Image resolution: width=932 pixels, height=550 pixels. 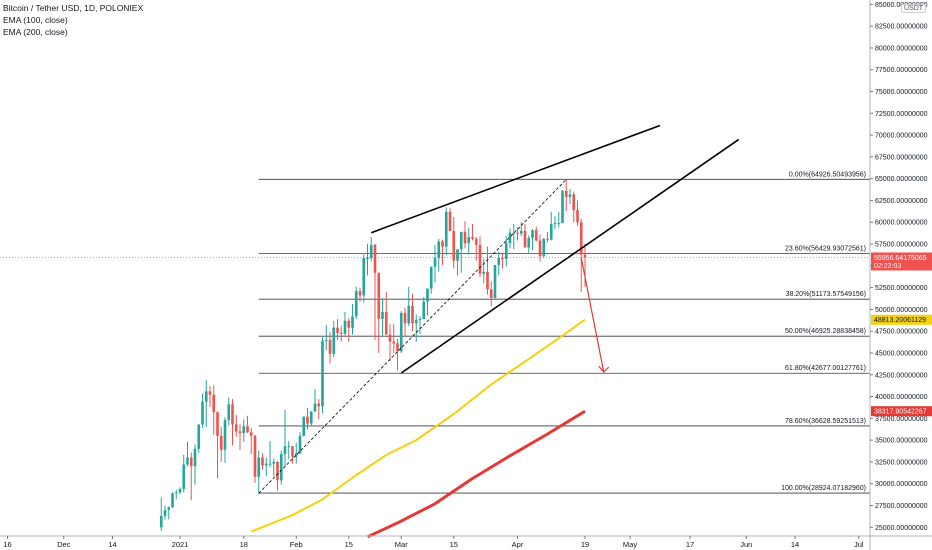 What do you see at coordinates (901, 310) in the screenshot?
I see `y-tick-label: 50000.00000000` at bounding box center [901, 310].